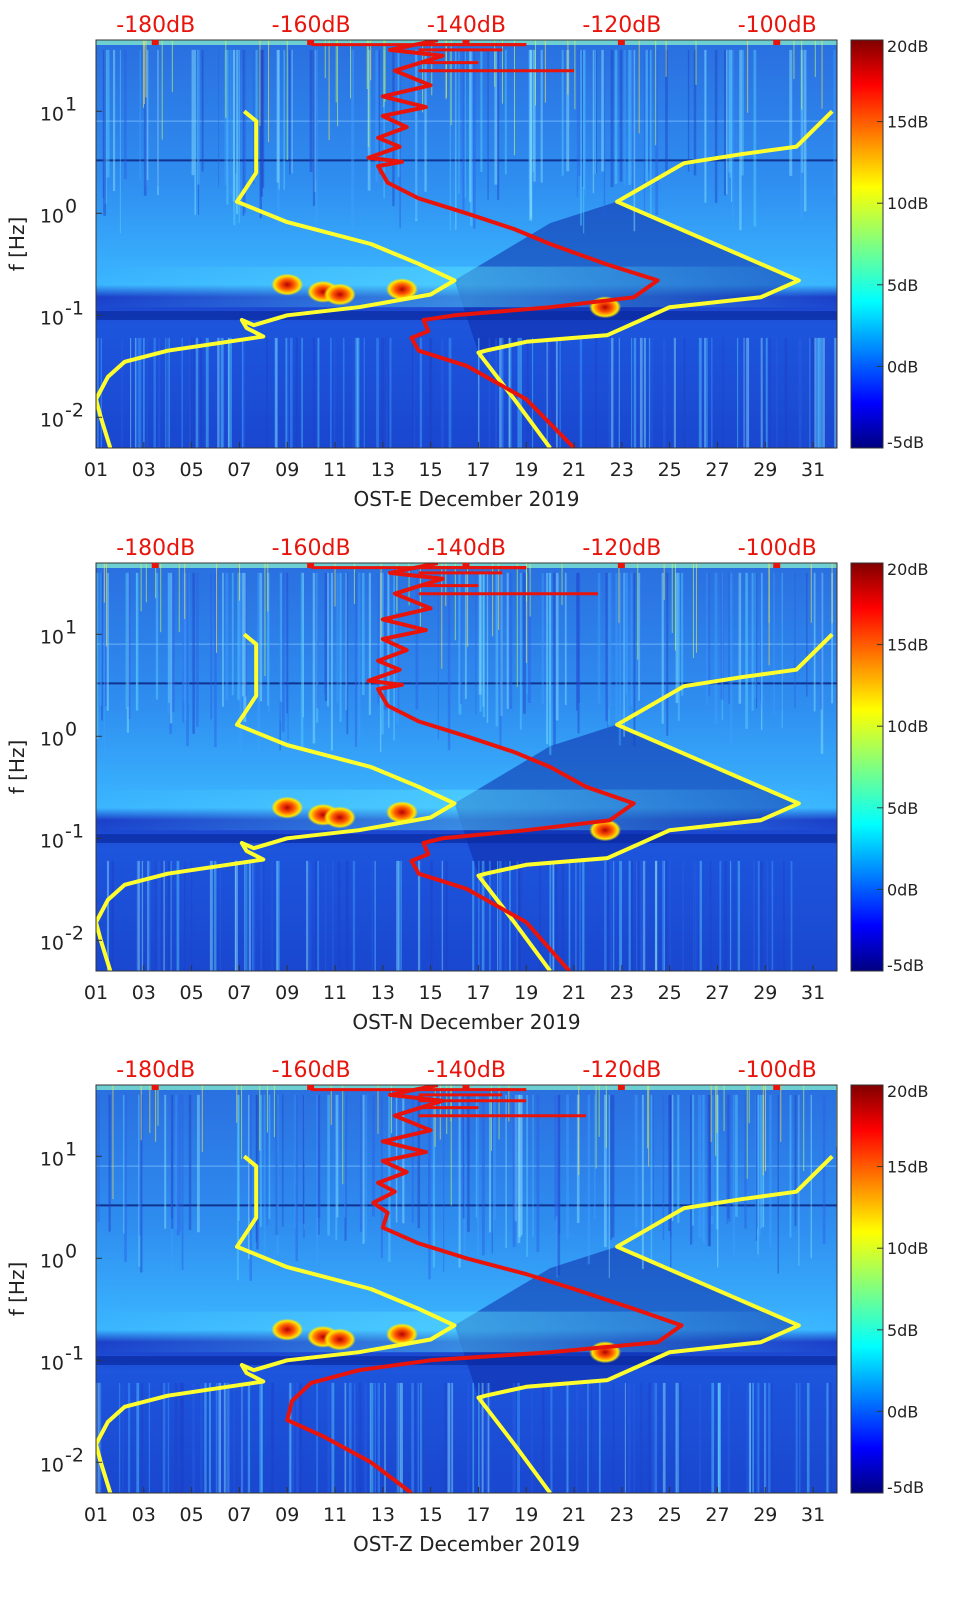 The image size is (962, 1599). I want to click on y-tick-exponent: 0, so click(71, 729).